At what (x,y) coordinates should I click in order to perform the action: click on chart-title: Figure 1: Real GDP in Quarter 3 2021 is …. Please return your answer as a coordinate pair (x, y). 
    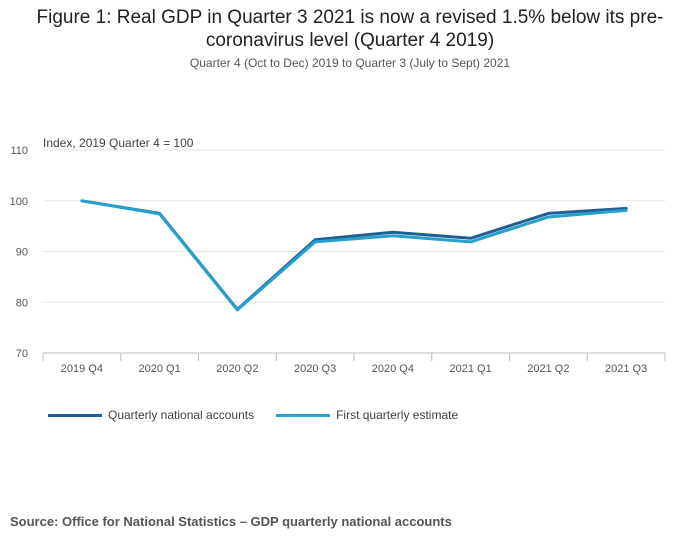
    Looking at the image, I should click on (350, 29).